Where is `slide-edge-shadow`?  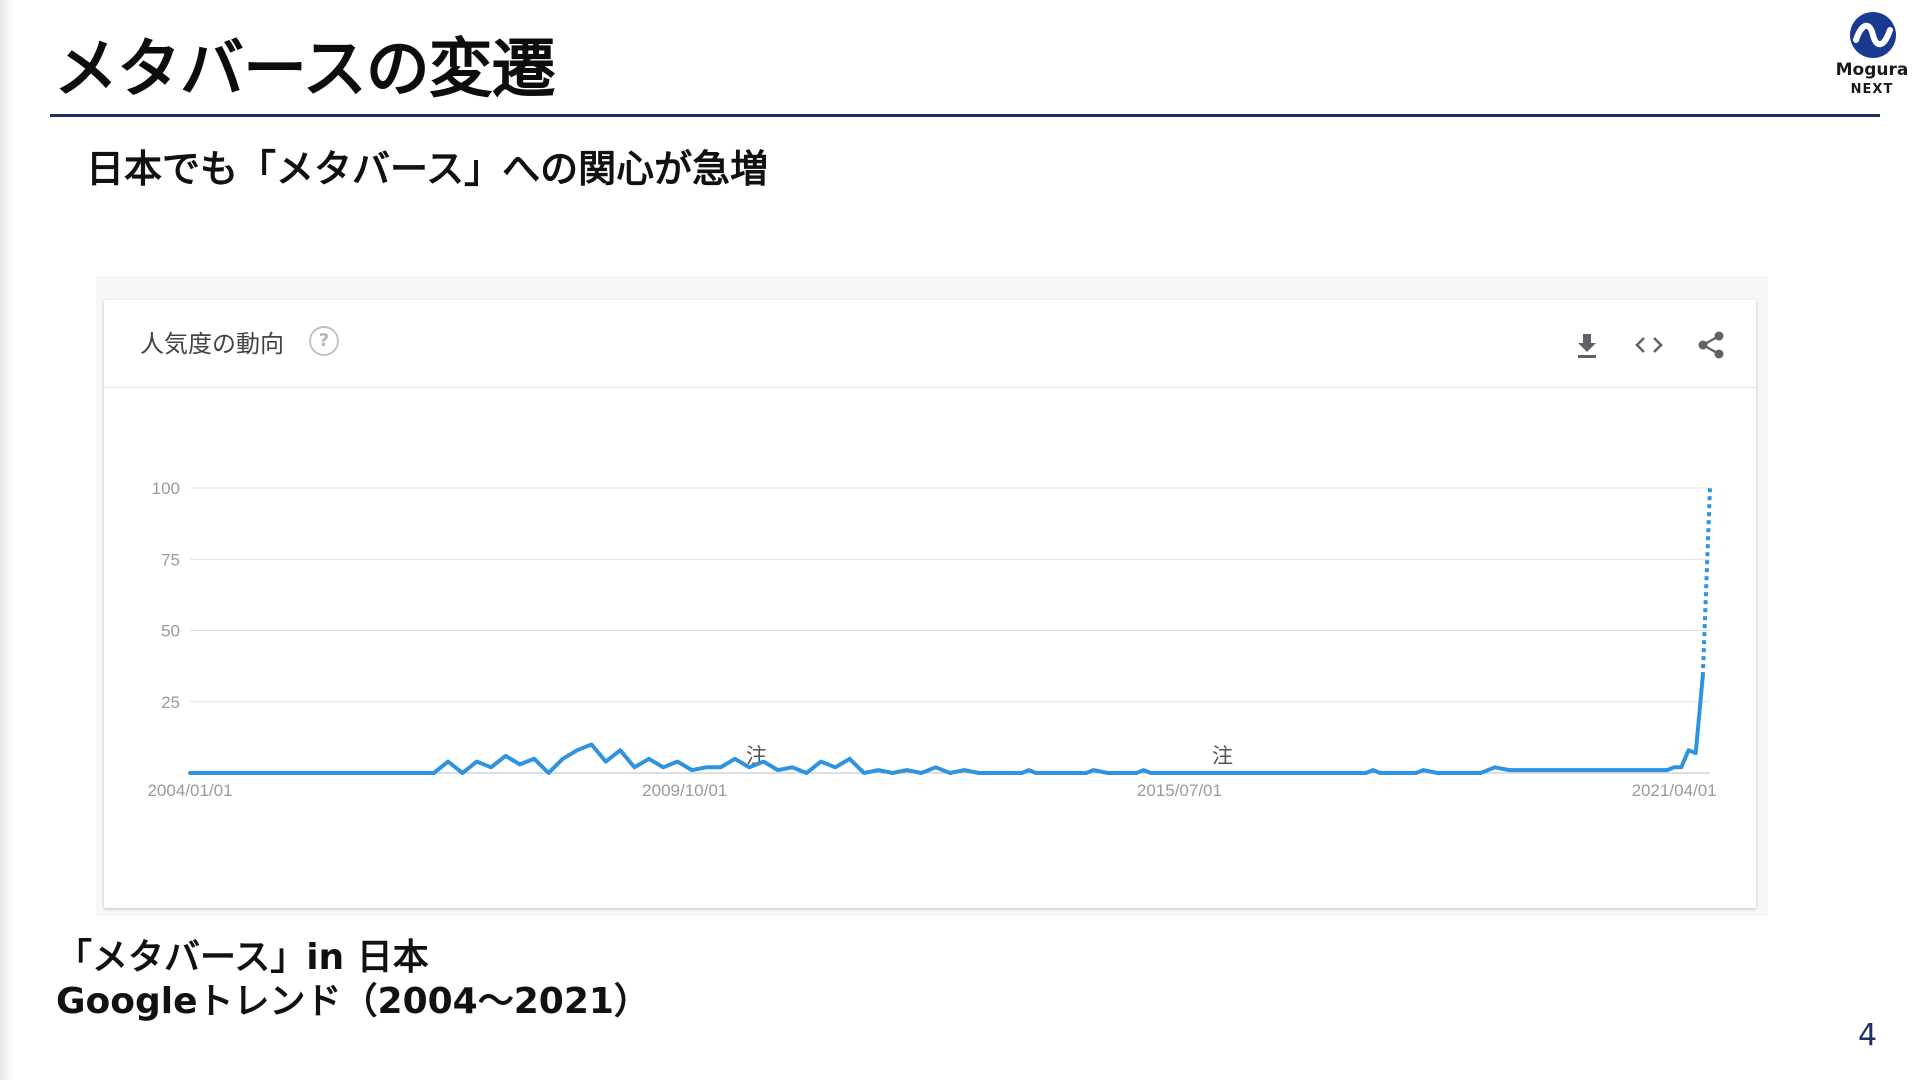 slide-edge-shadow is located at coordinates (7, 540).